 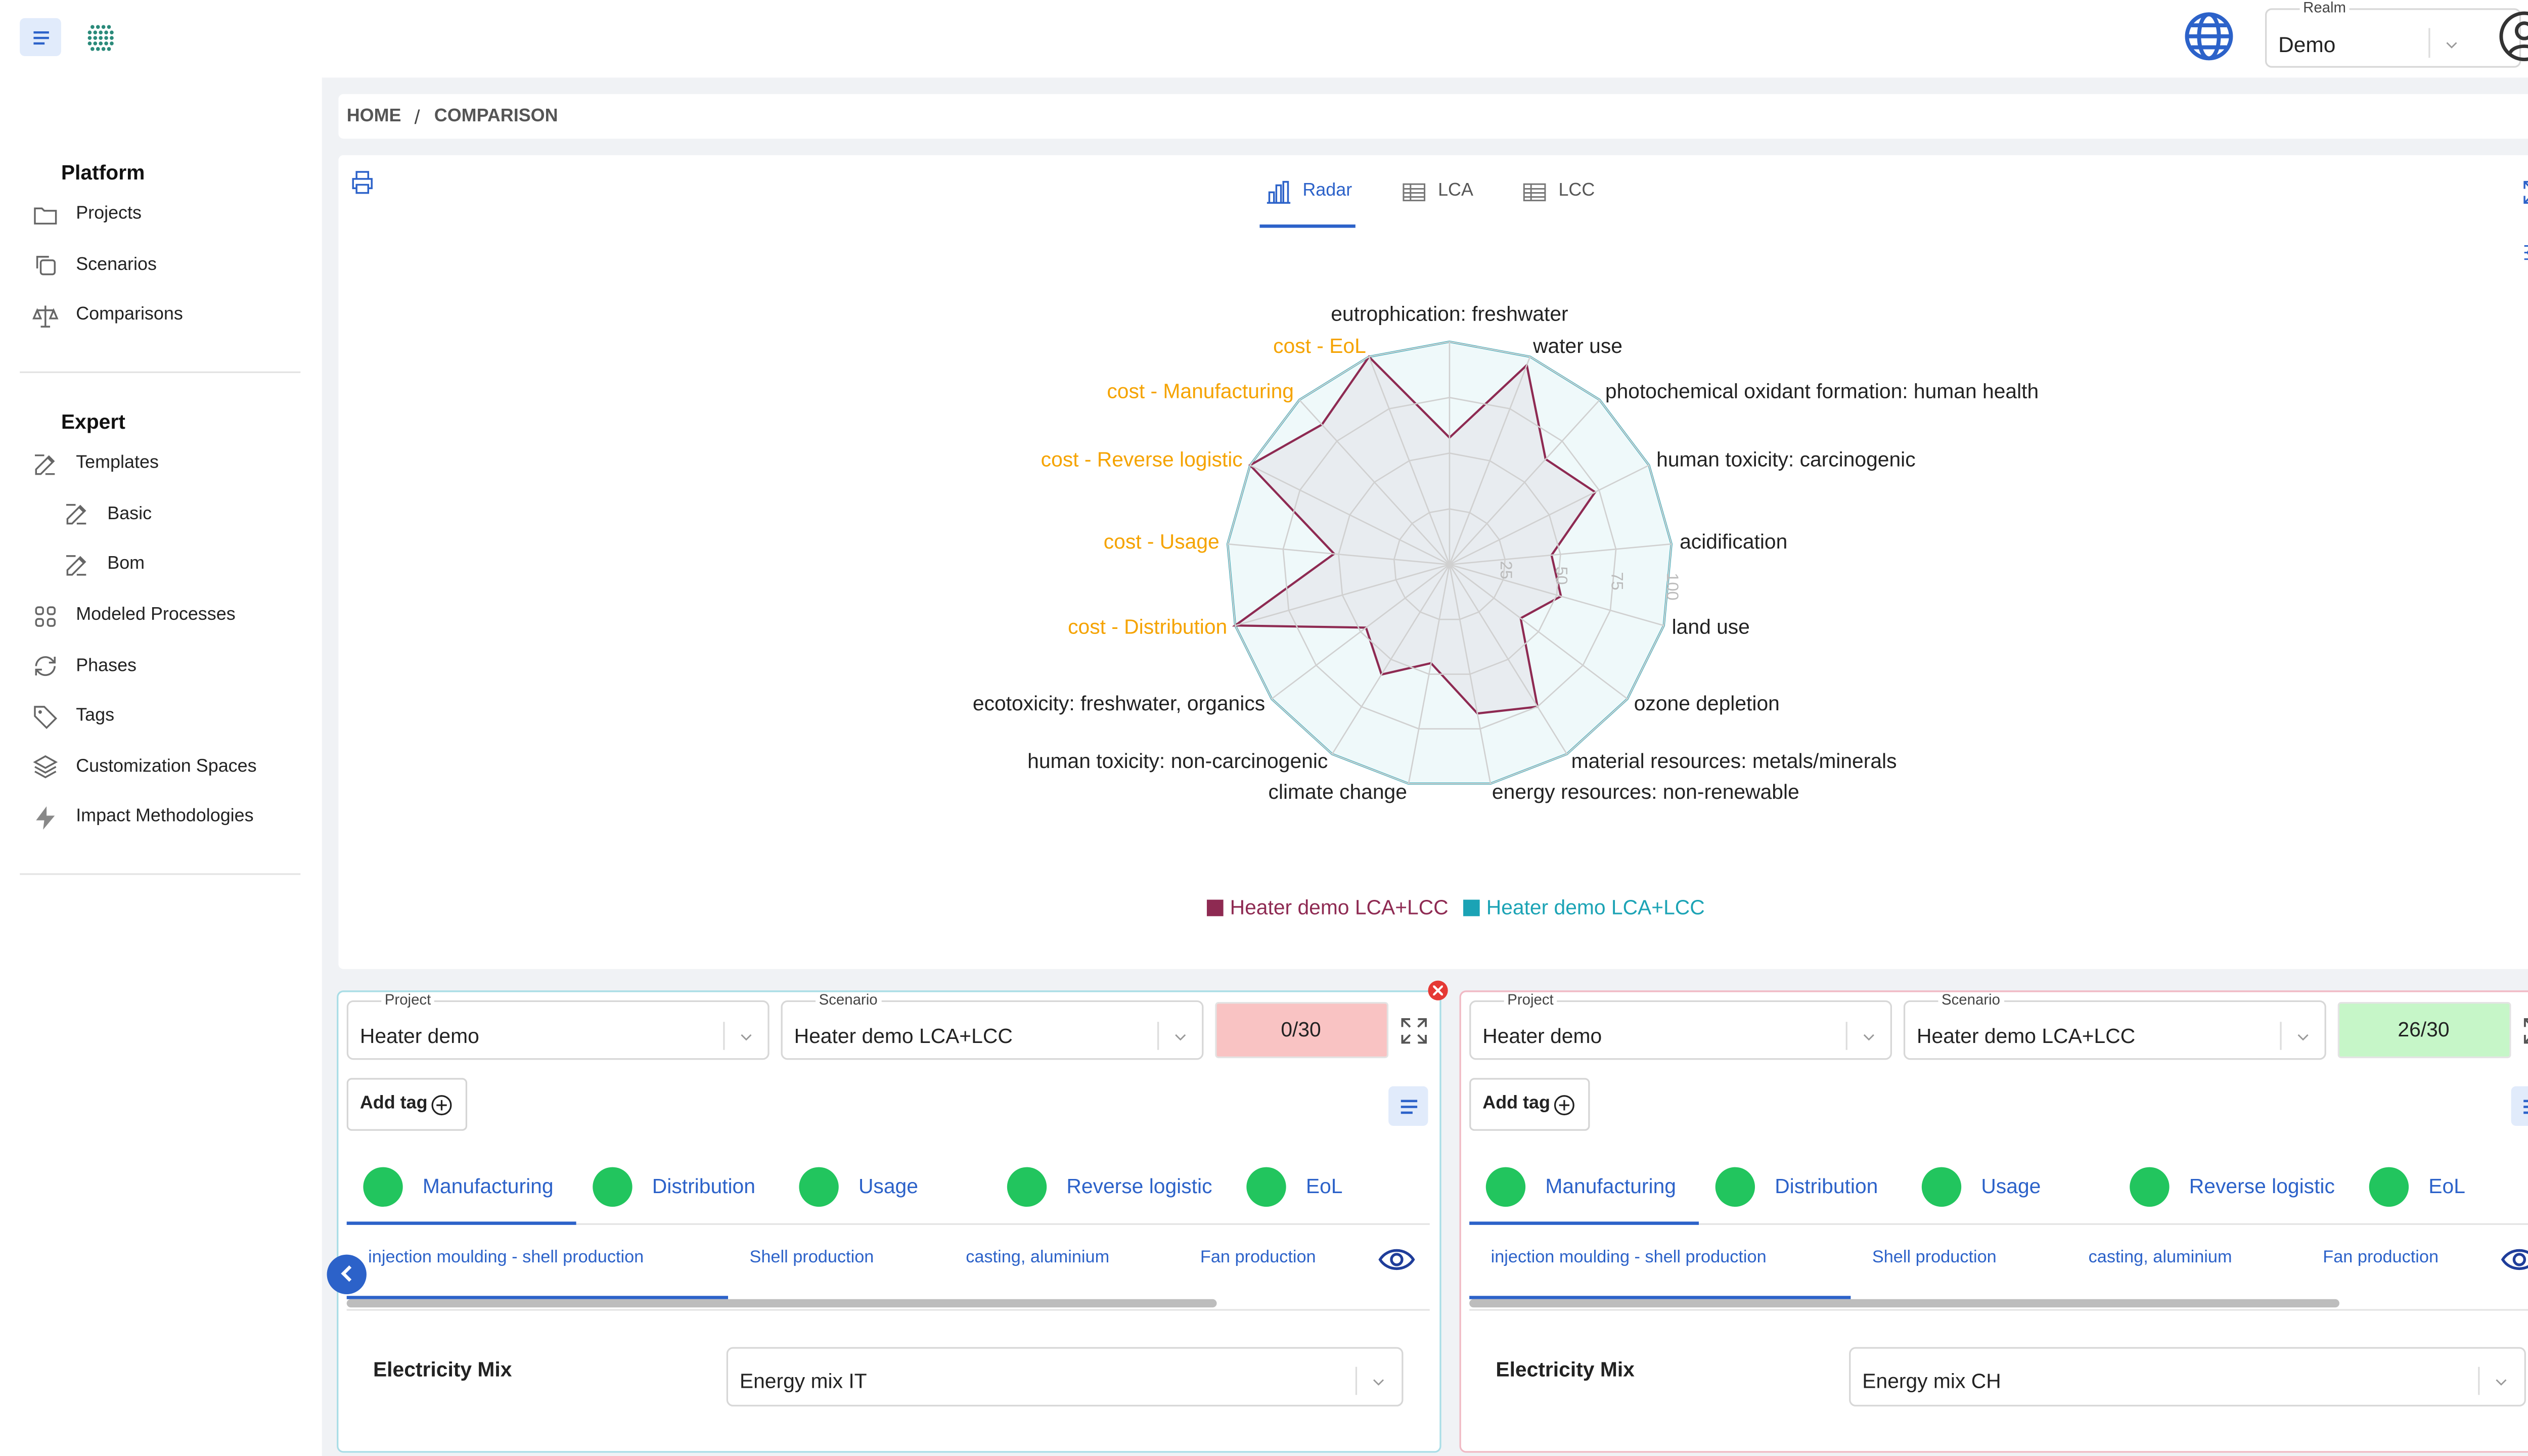 What do you see at coordinates (1542, 1036) in the screenshot?
I see `project-value: Heater demo` at bounding box center [1542, 1036].